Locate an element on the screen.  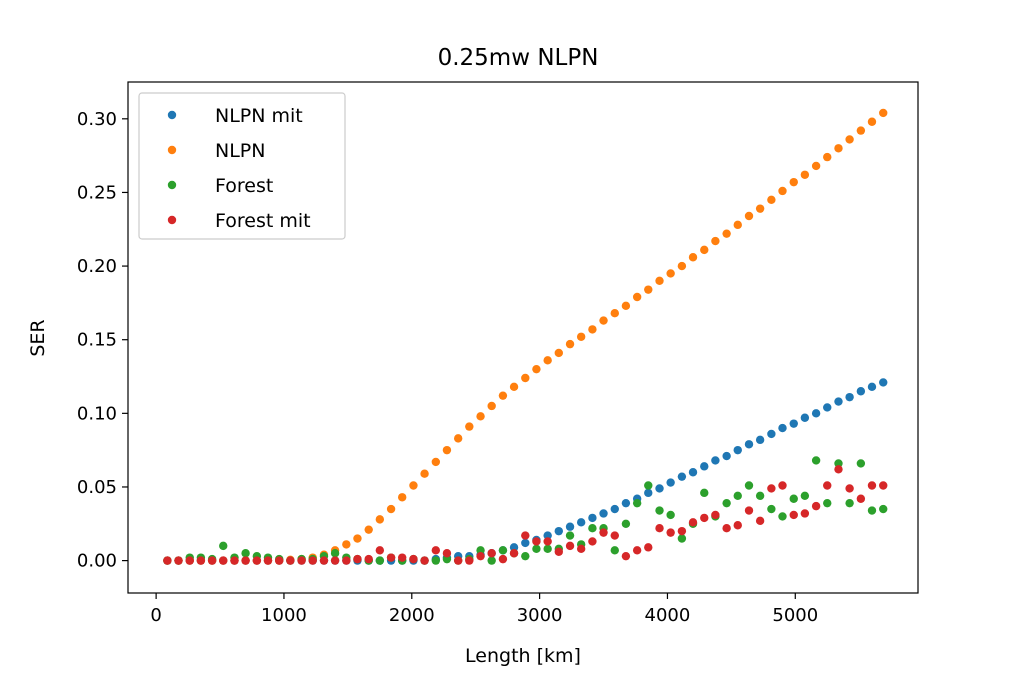
y-tick-label: 0.15 is located at coordinates (97, 340).